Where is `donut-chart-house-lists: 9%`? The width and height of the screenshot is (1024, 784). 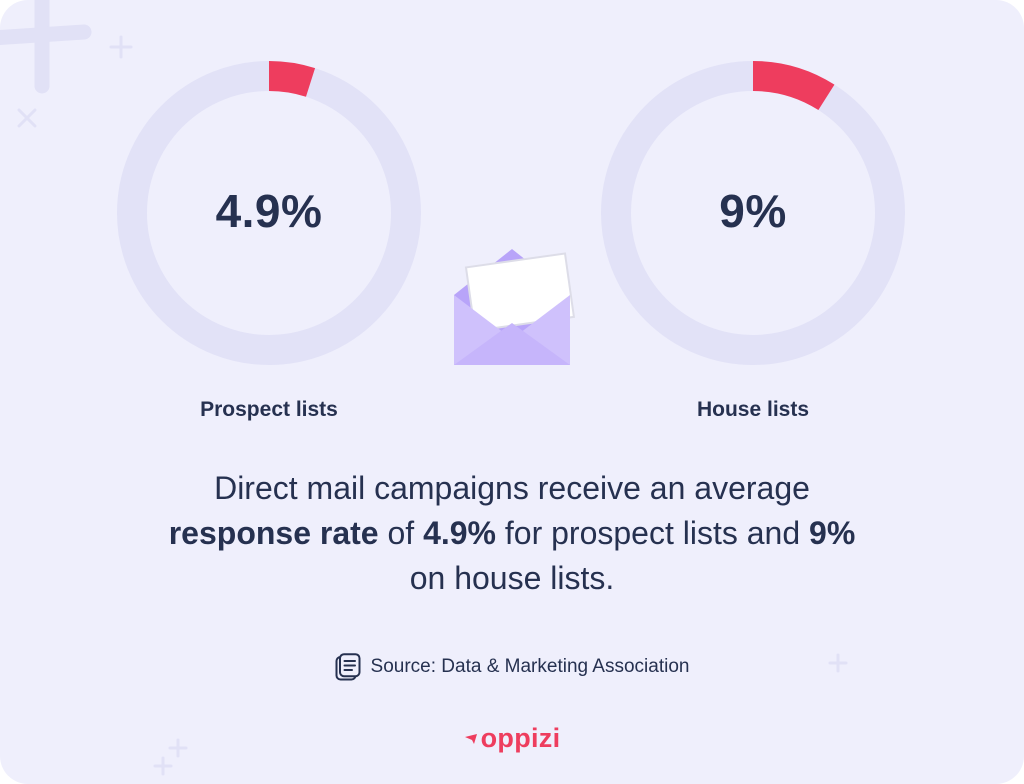 donut-chart-house-lists: 9% is located at coordinates (753, 213).